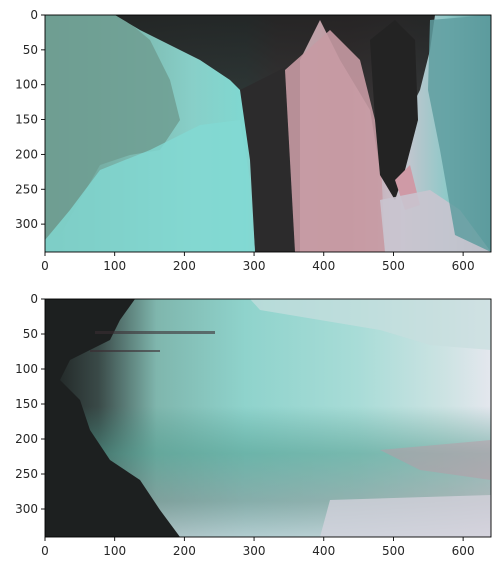  Describe the element at coordinates (26, 474) in the screenshot. I see `y-tick-label-bottom-250: 250` at that location.